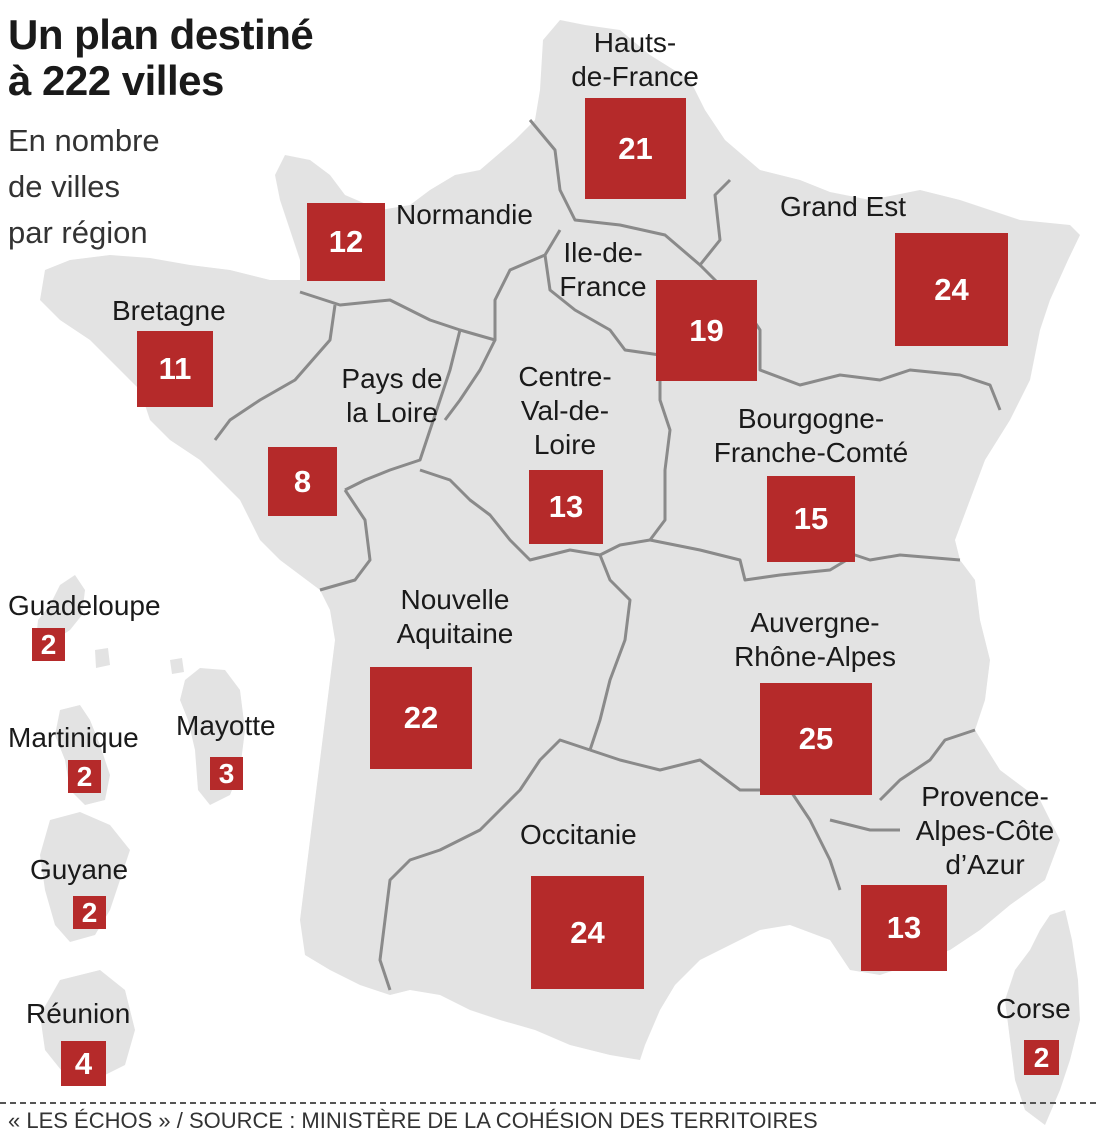  I want to click on guadeloupe-shape, so click(72, 621).